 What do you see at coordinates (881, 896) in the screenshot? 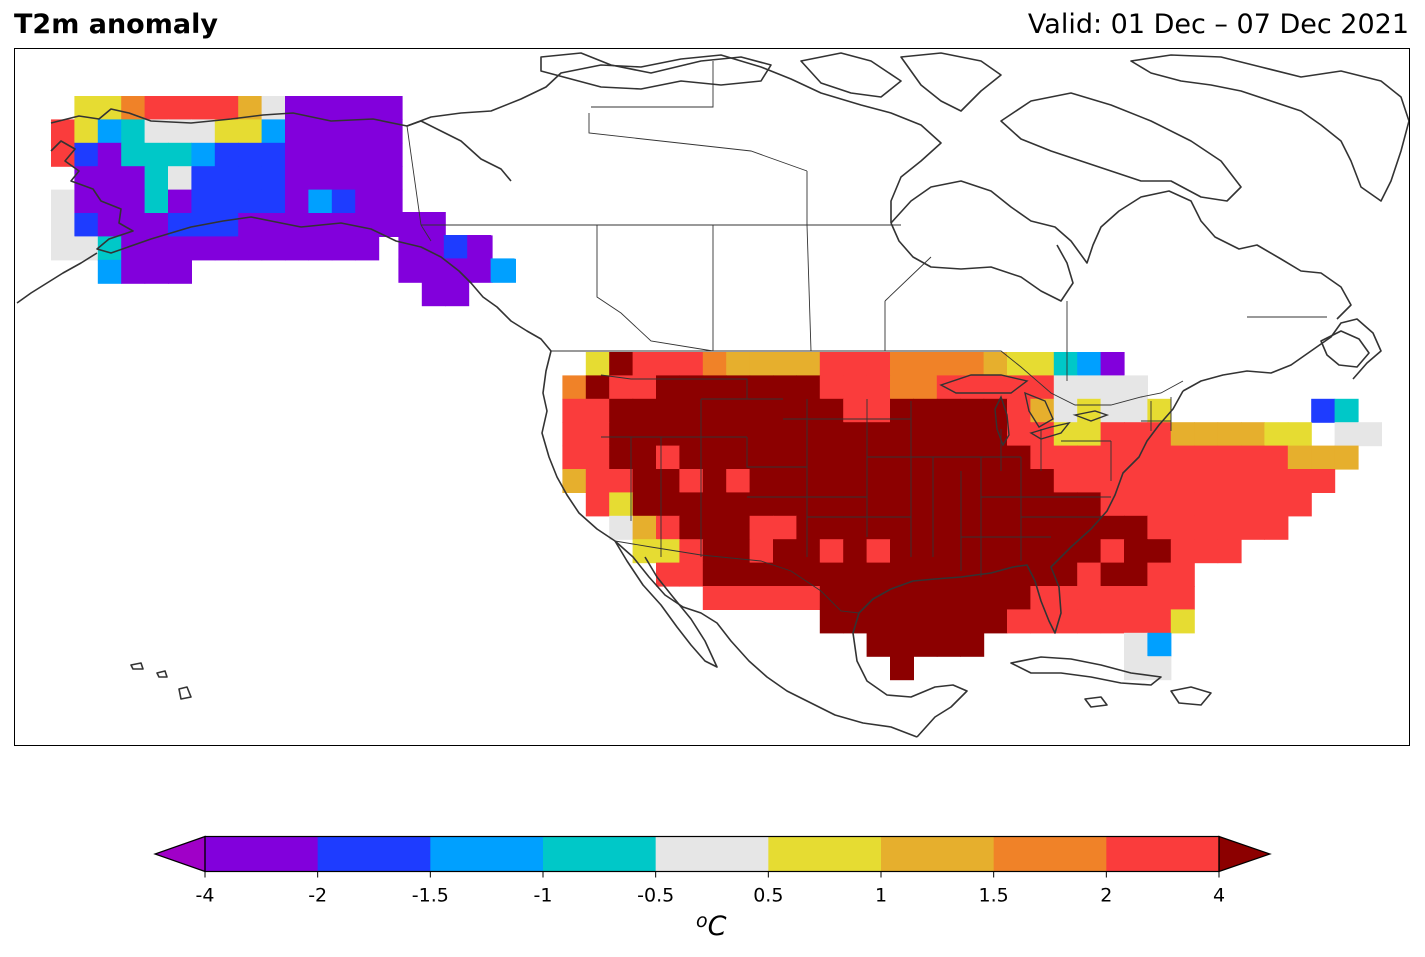
I see `colorbar-tick-label: 1` at bounding box center [881, 896].